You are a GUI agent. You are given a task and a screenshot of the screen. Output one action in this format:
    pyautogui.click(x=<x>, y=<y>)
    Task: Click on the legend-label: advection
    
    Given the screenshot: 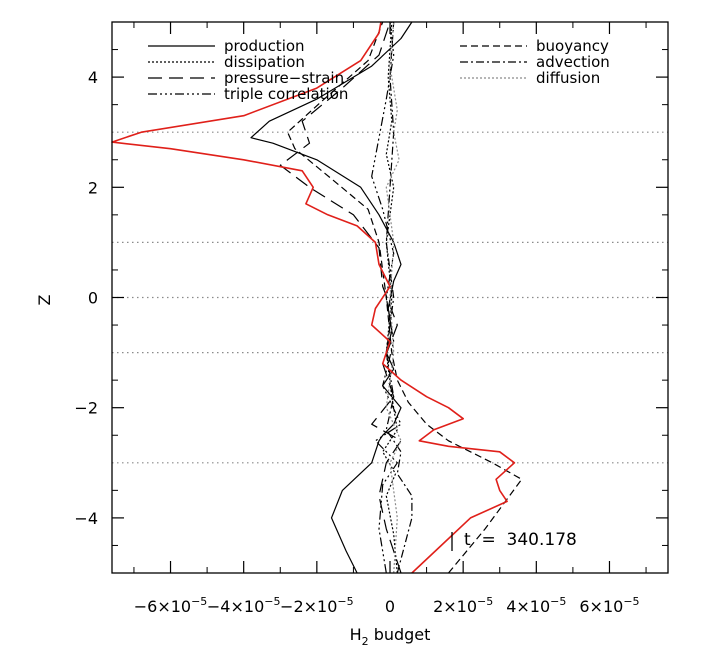 What is the action you would take?
    pyautogui.click(x=573, y=62)
    